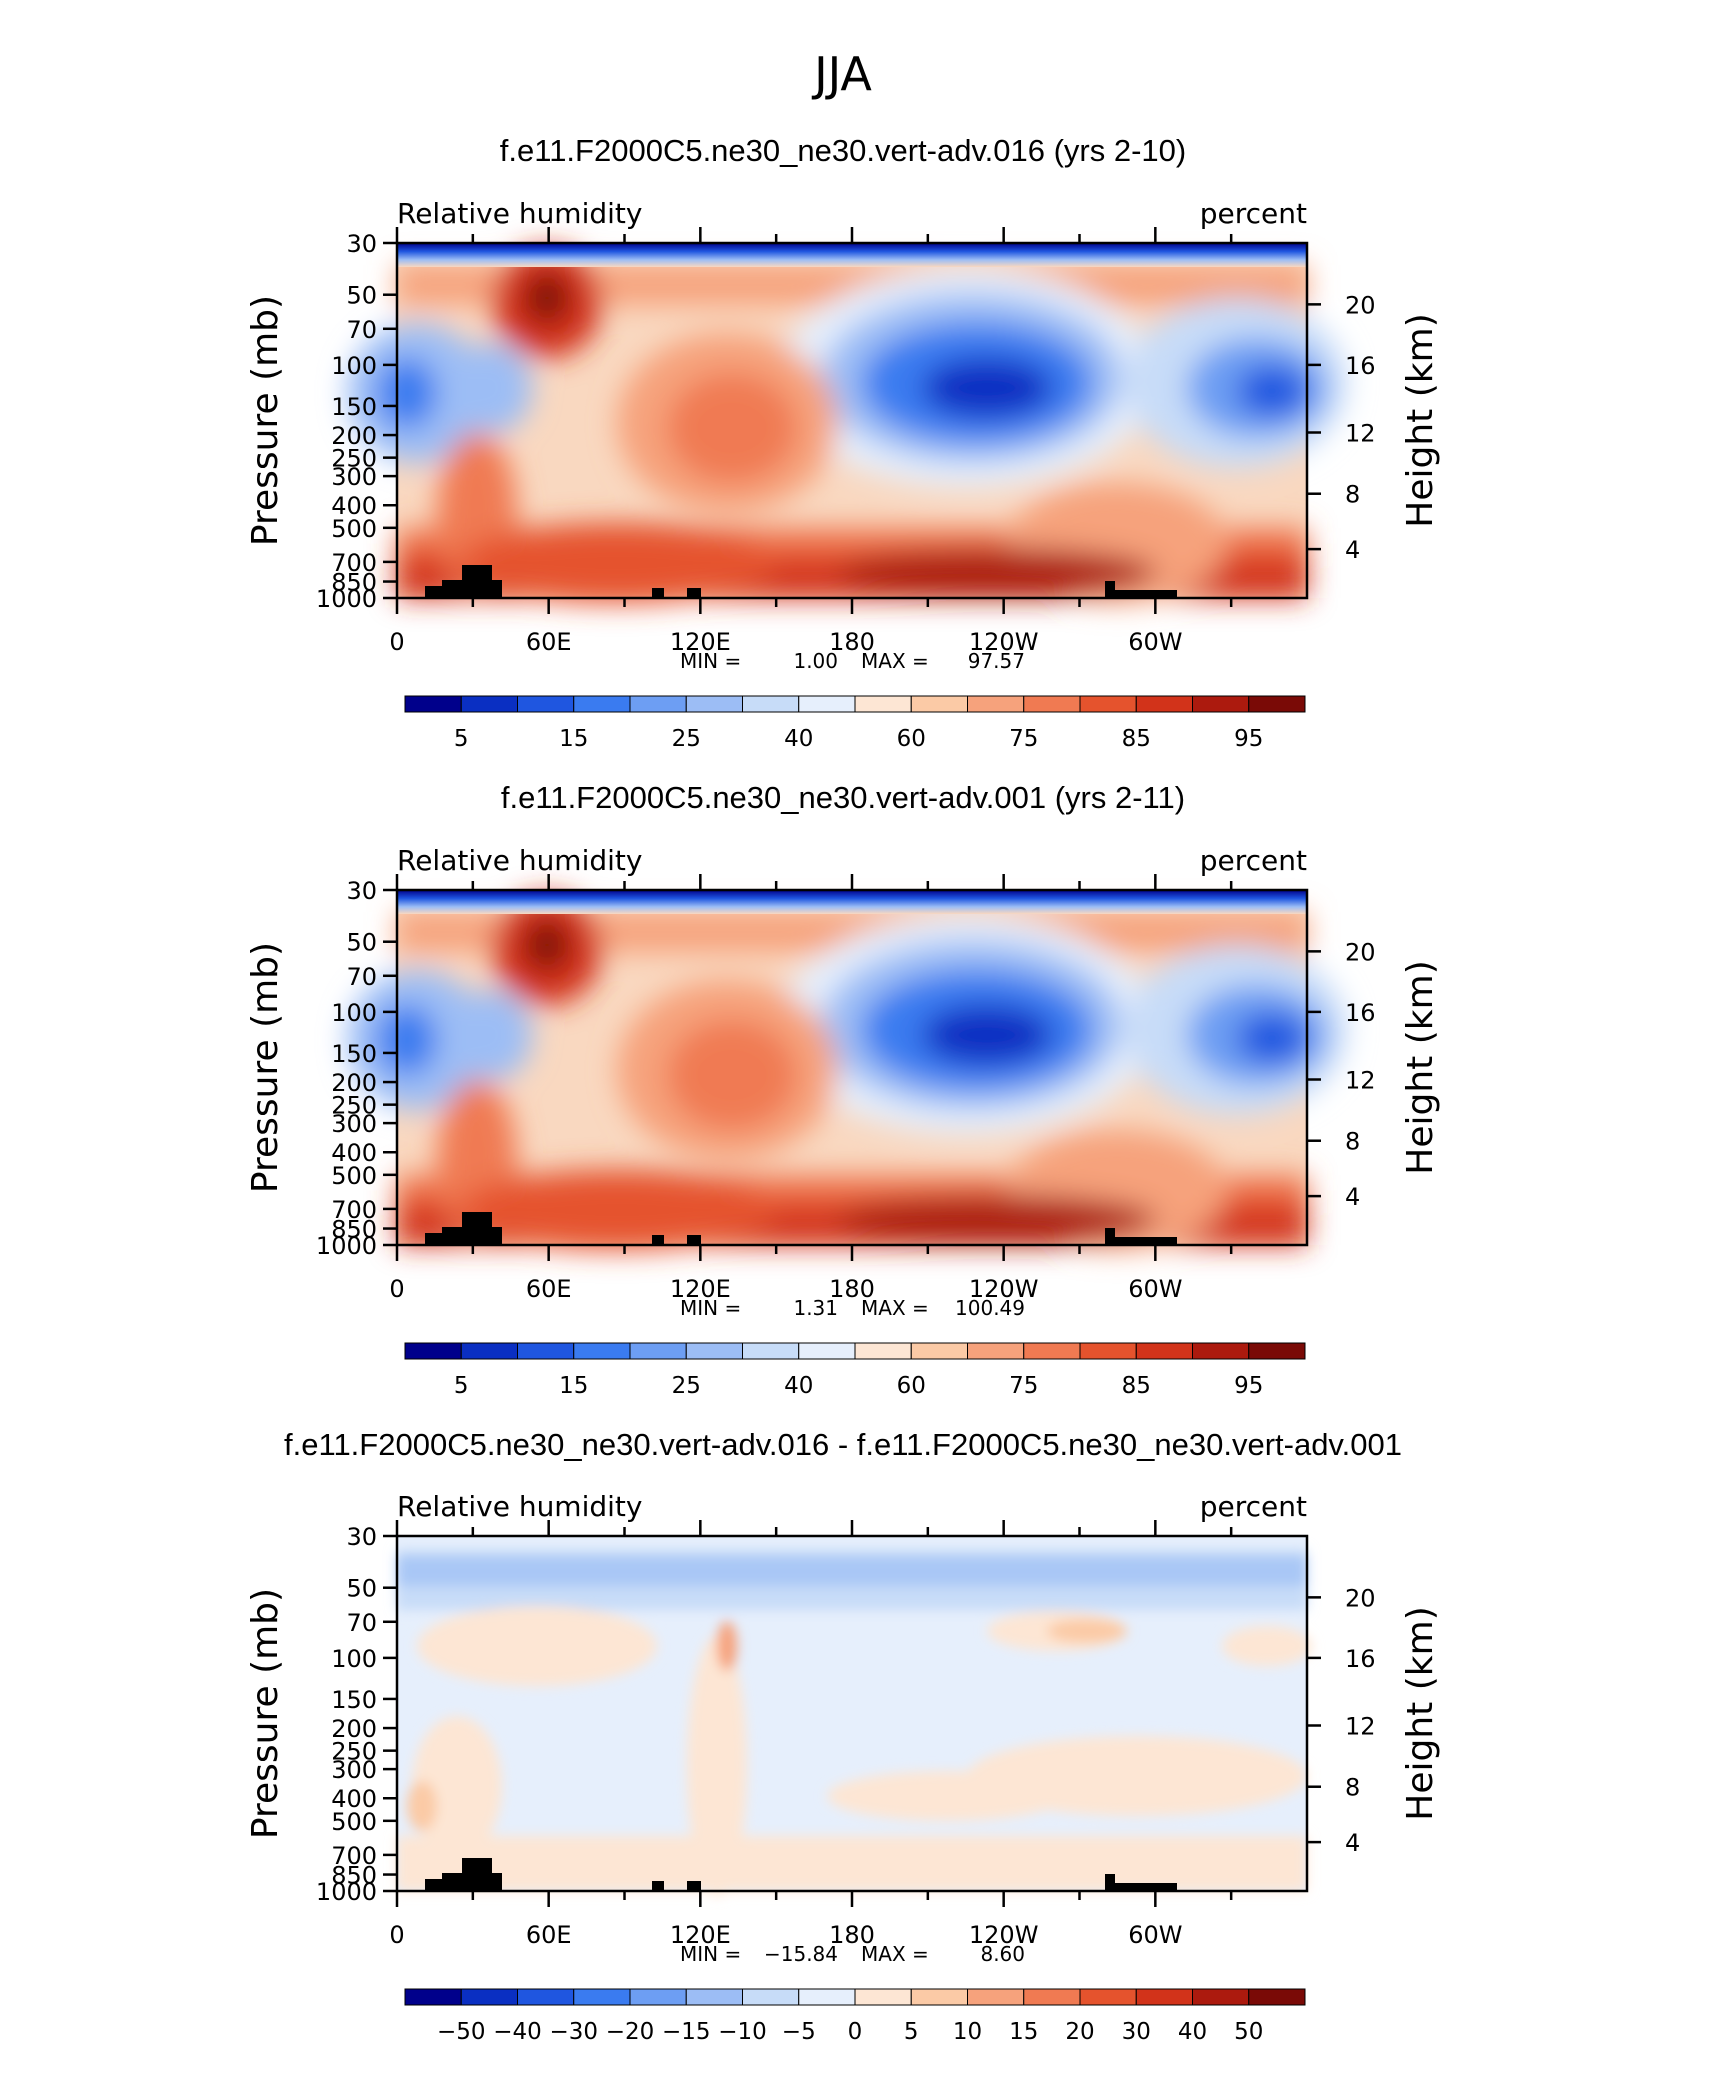 This screenshot has width=1710, height=2074. I want to click on colorbar-label: 95, so click(1248, 739).